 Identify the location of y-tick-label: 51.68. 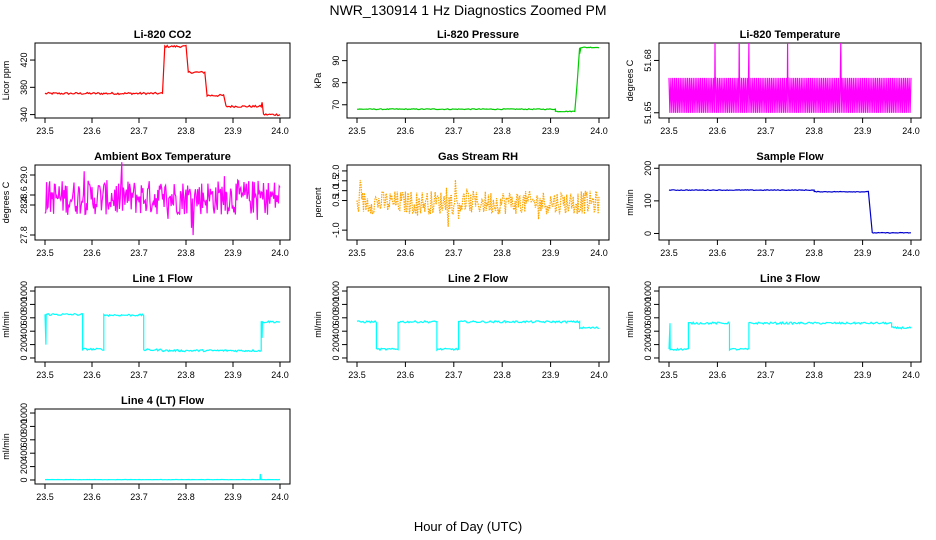
(648, 60).